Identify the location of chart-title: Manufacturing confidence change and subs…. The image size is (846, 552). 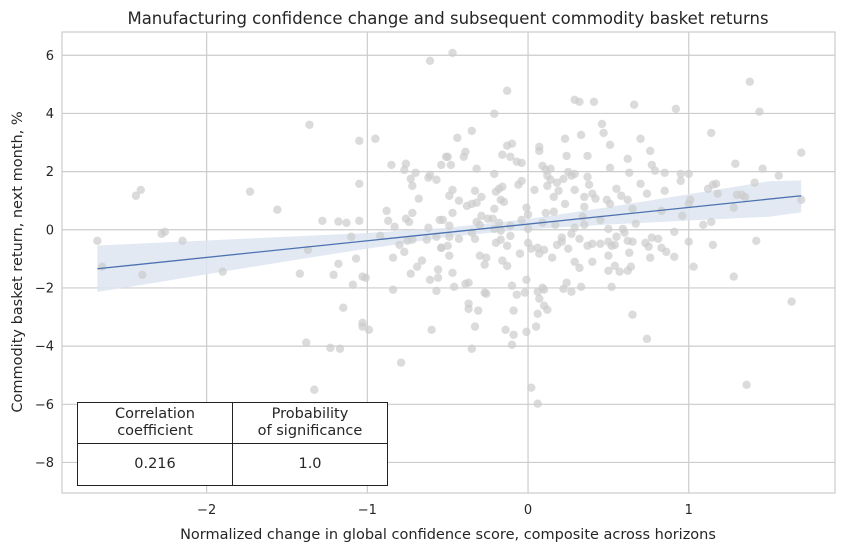
(447, 18).